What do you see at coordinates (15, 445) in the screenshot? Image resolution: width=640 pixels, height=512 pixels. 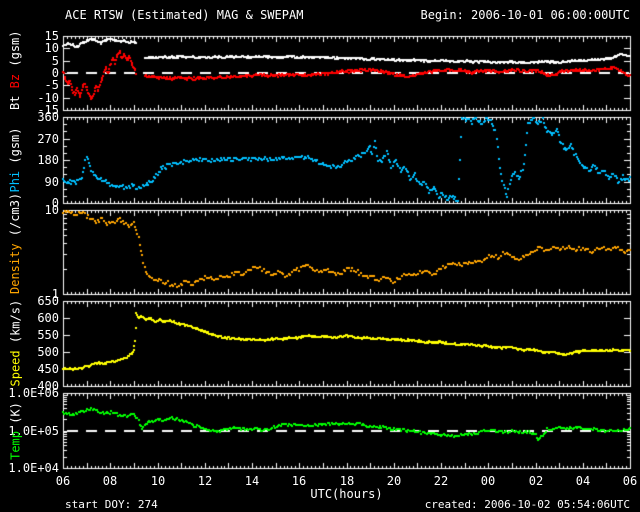 I see `y-axis-title-part: Temp` at bounding box center [15, 445].